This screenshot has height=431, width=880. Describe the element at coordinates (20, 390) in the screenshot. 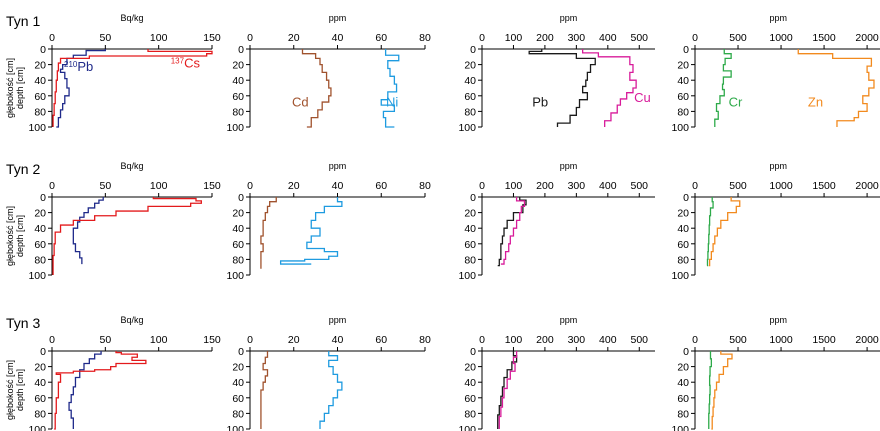

I see `y-axis-label-en: depth [cm]` at that location.